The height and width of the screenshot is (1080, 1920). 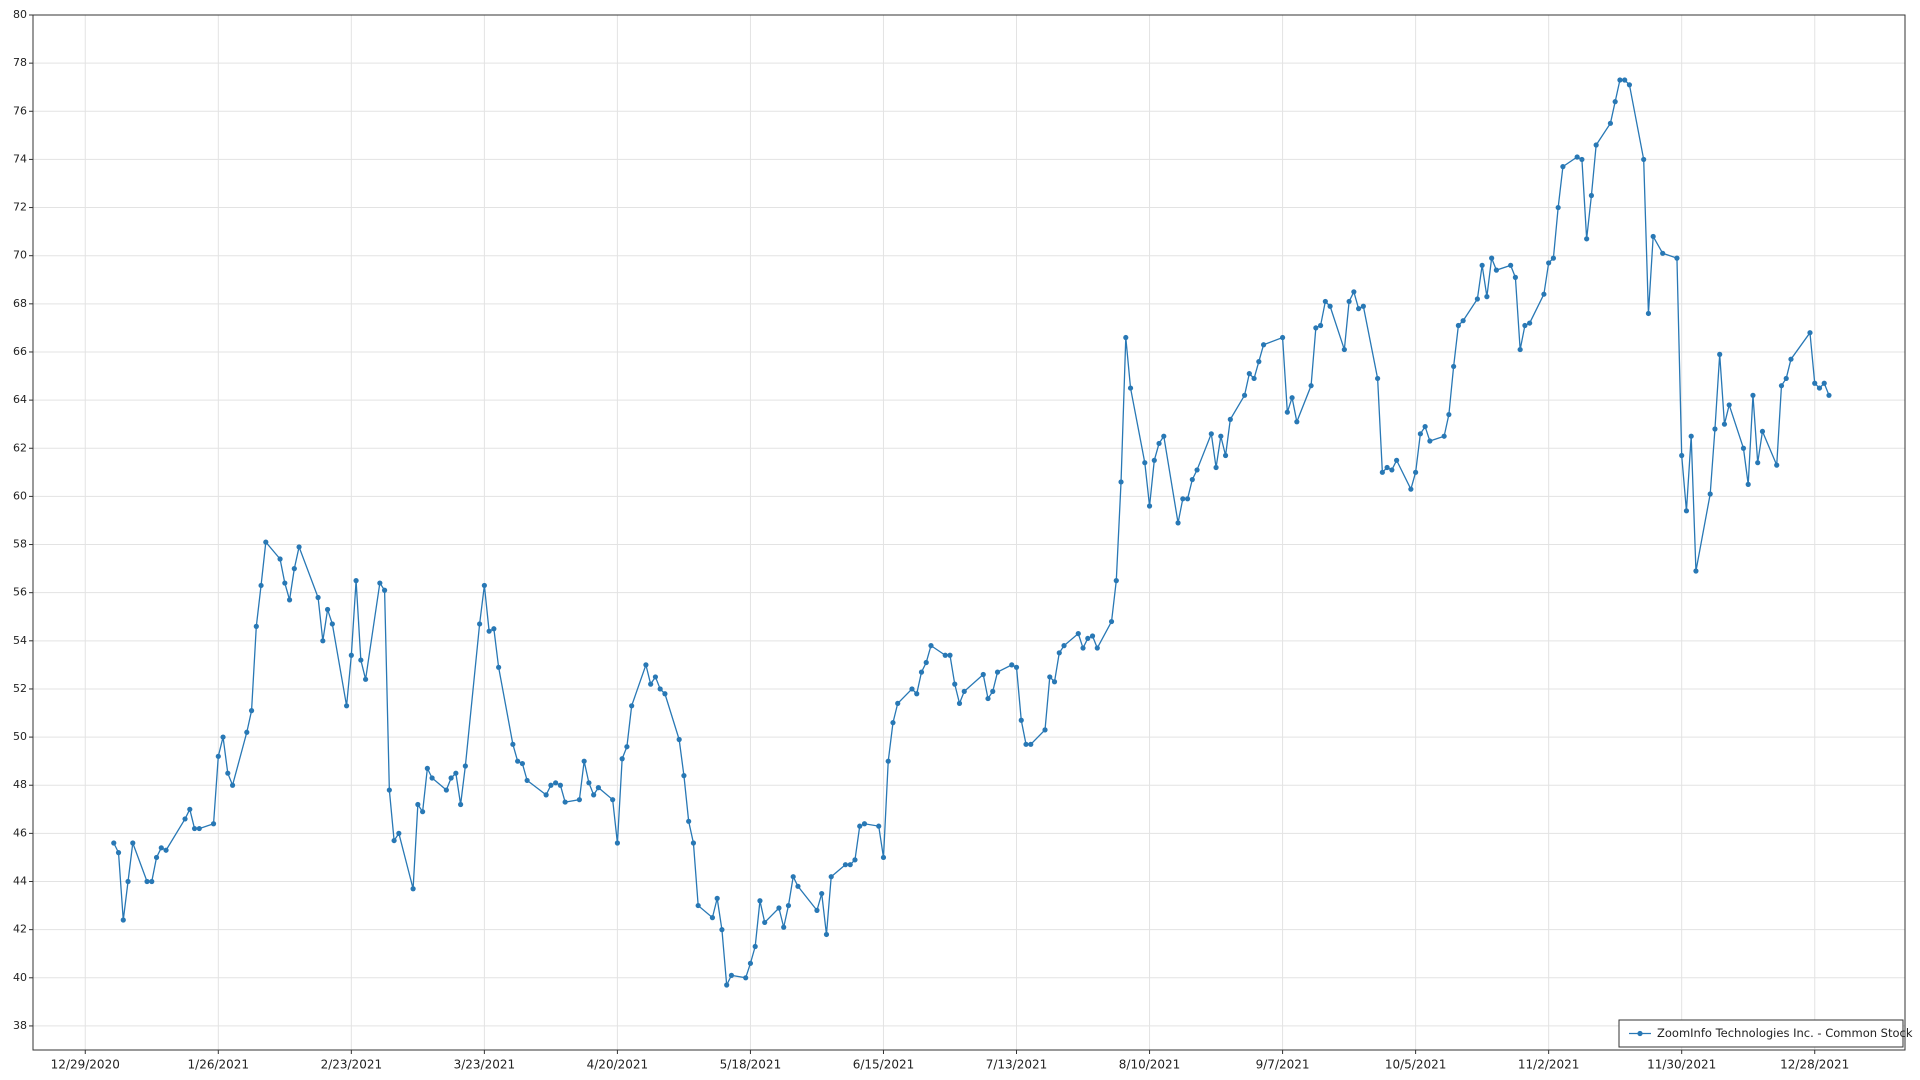 I want to click on legend-box, so click(x=1761, y=1033).